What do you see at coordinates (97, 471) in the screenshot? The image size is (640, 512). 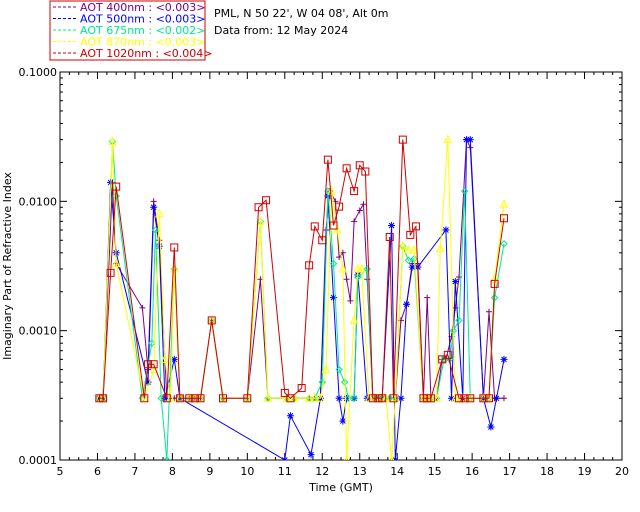 I see `x-tick-label: 6` at bounding box center [97, 471].